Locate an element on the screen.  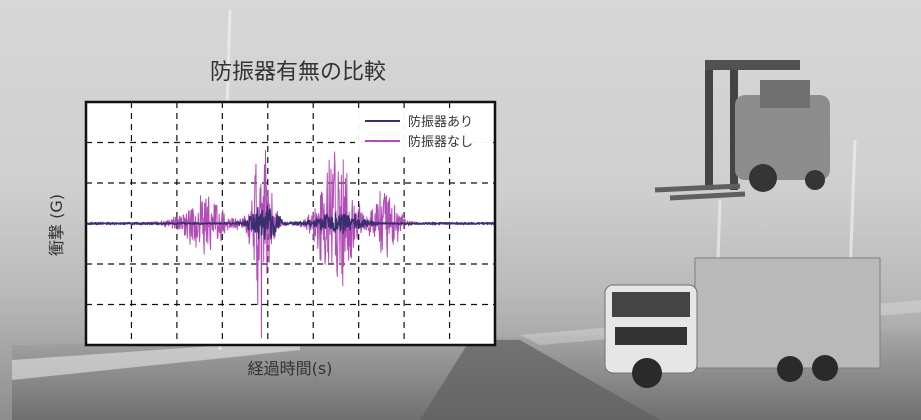
y-axis-label: 衝撃 (G) is located at coordinates (56, 225).